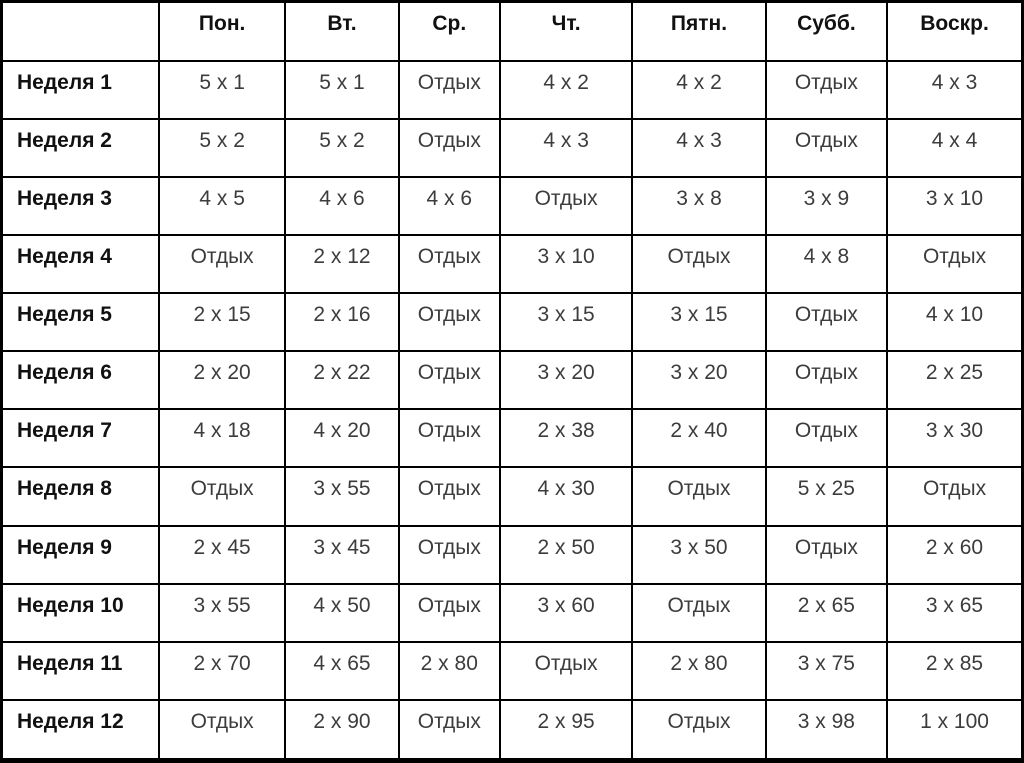  I want to click on workout-cell: 2 x 40, so click(699, 438).